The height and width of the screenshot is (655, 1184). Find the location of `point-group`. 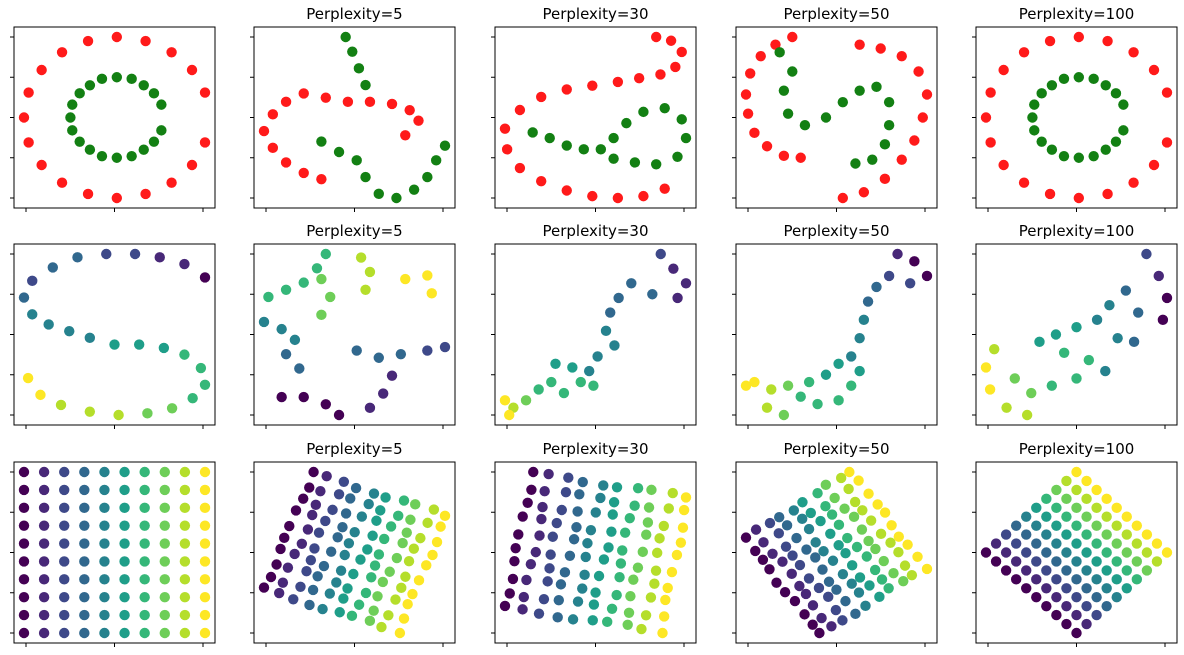

point-group is located at coordinates (836, 552).